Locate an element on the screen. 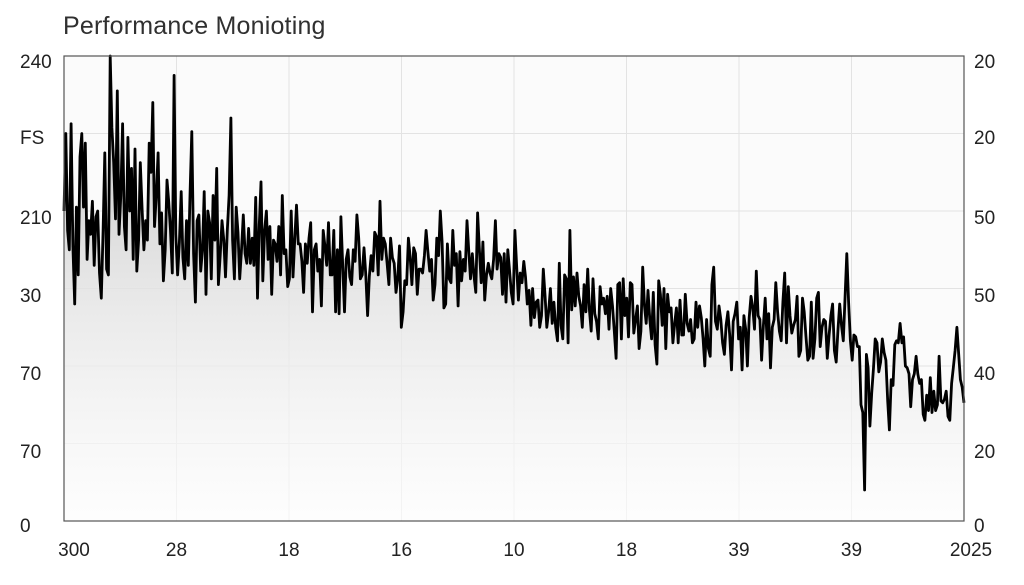  x-tick-label: 28 is located at coordinates (176, 550).